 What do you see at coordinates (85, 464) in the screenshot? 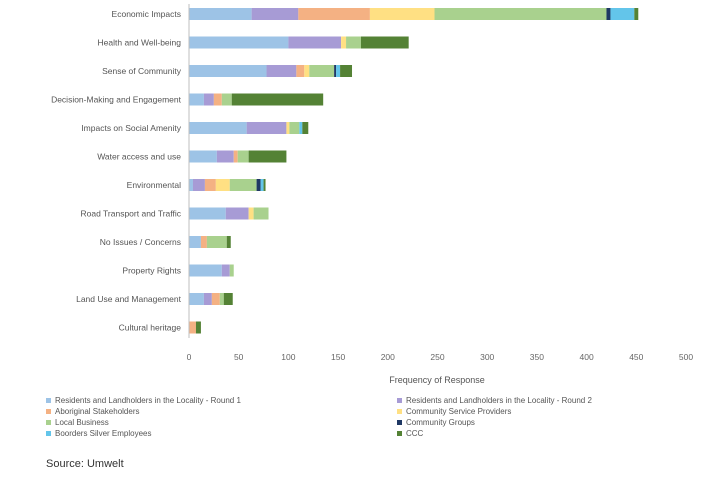
I see `source-note: Source: Umwelt` at bounding box center [85, 464].